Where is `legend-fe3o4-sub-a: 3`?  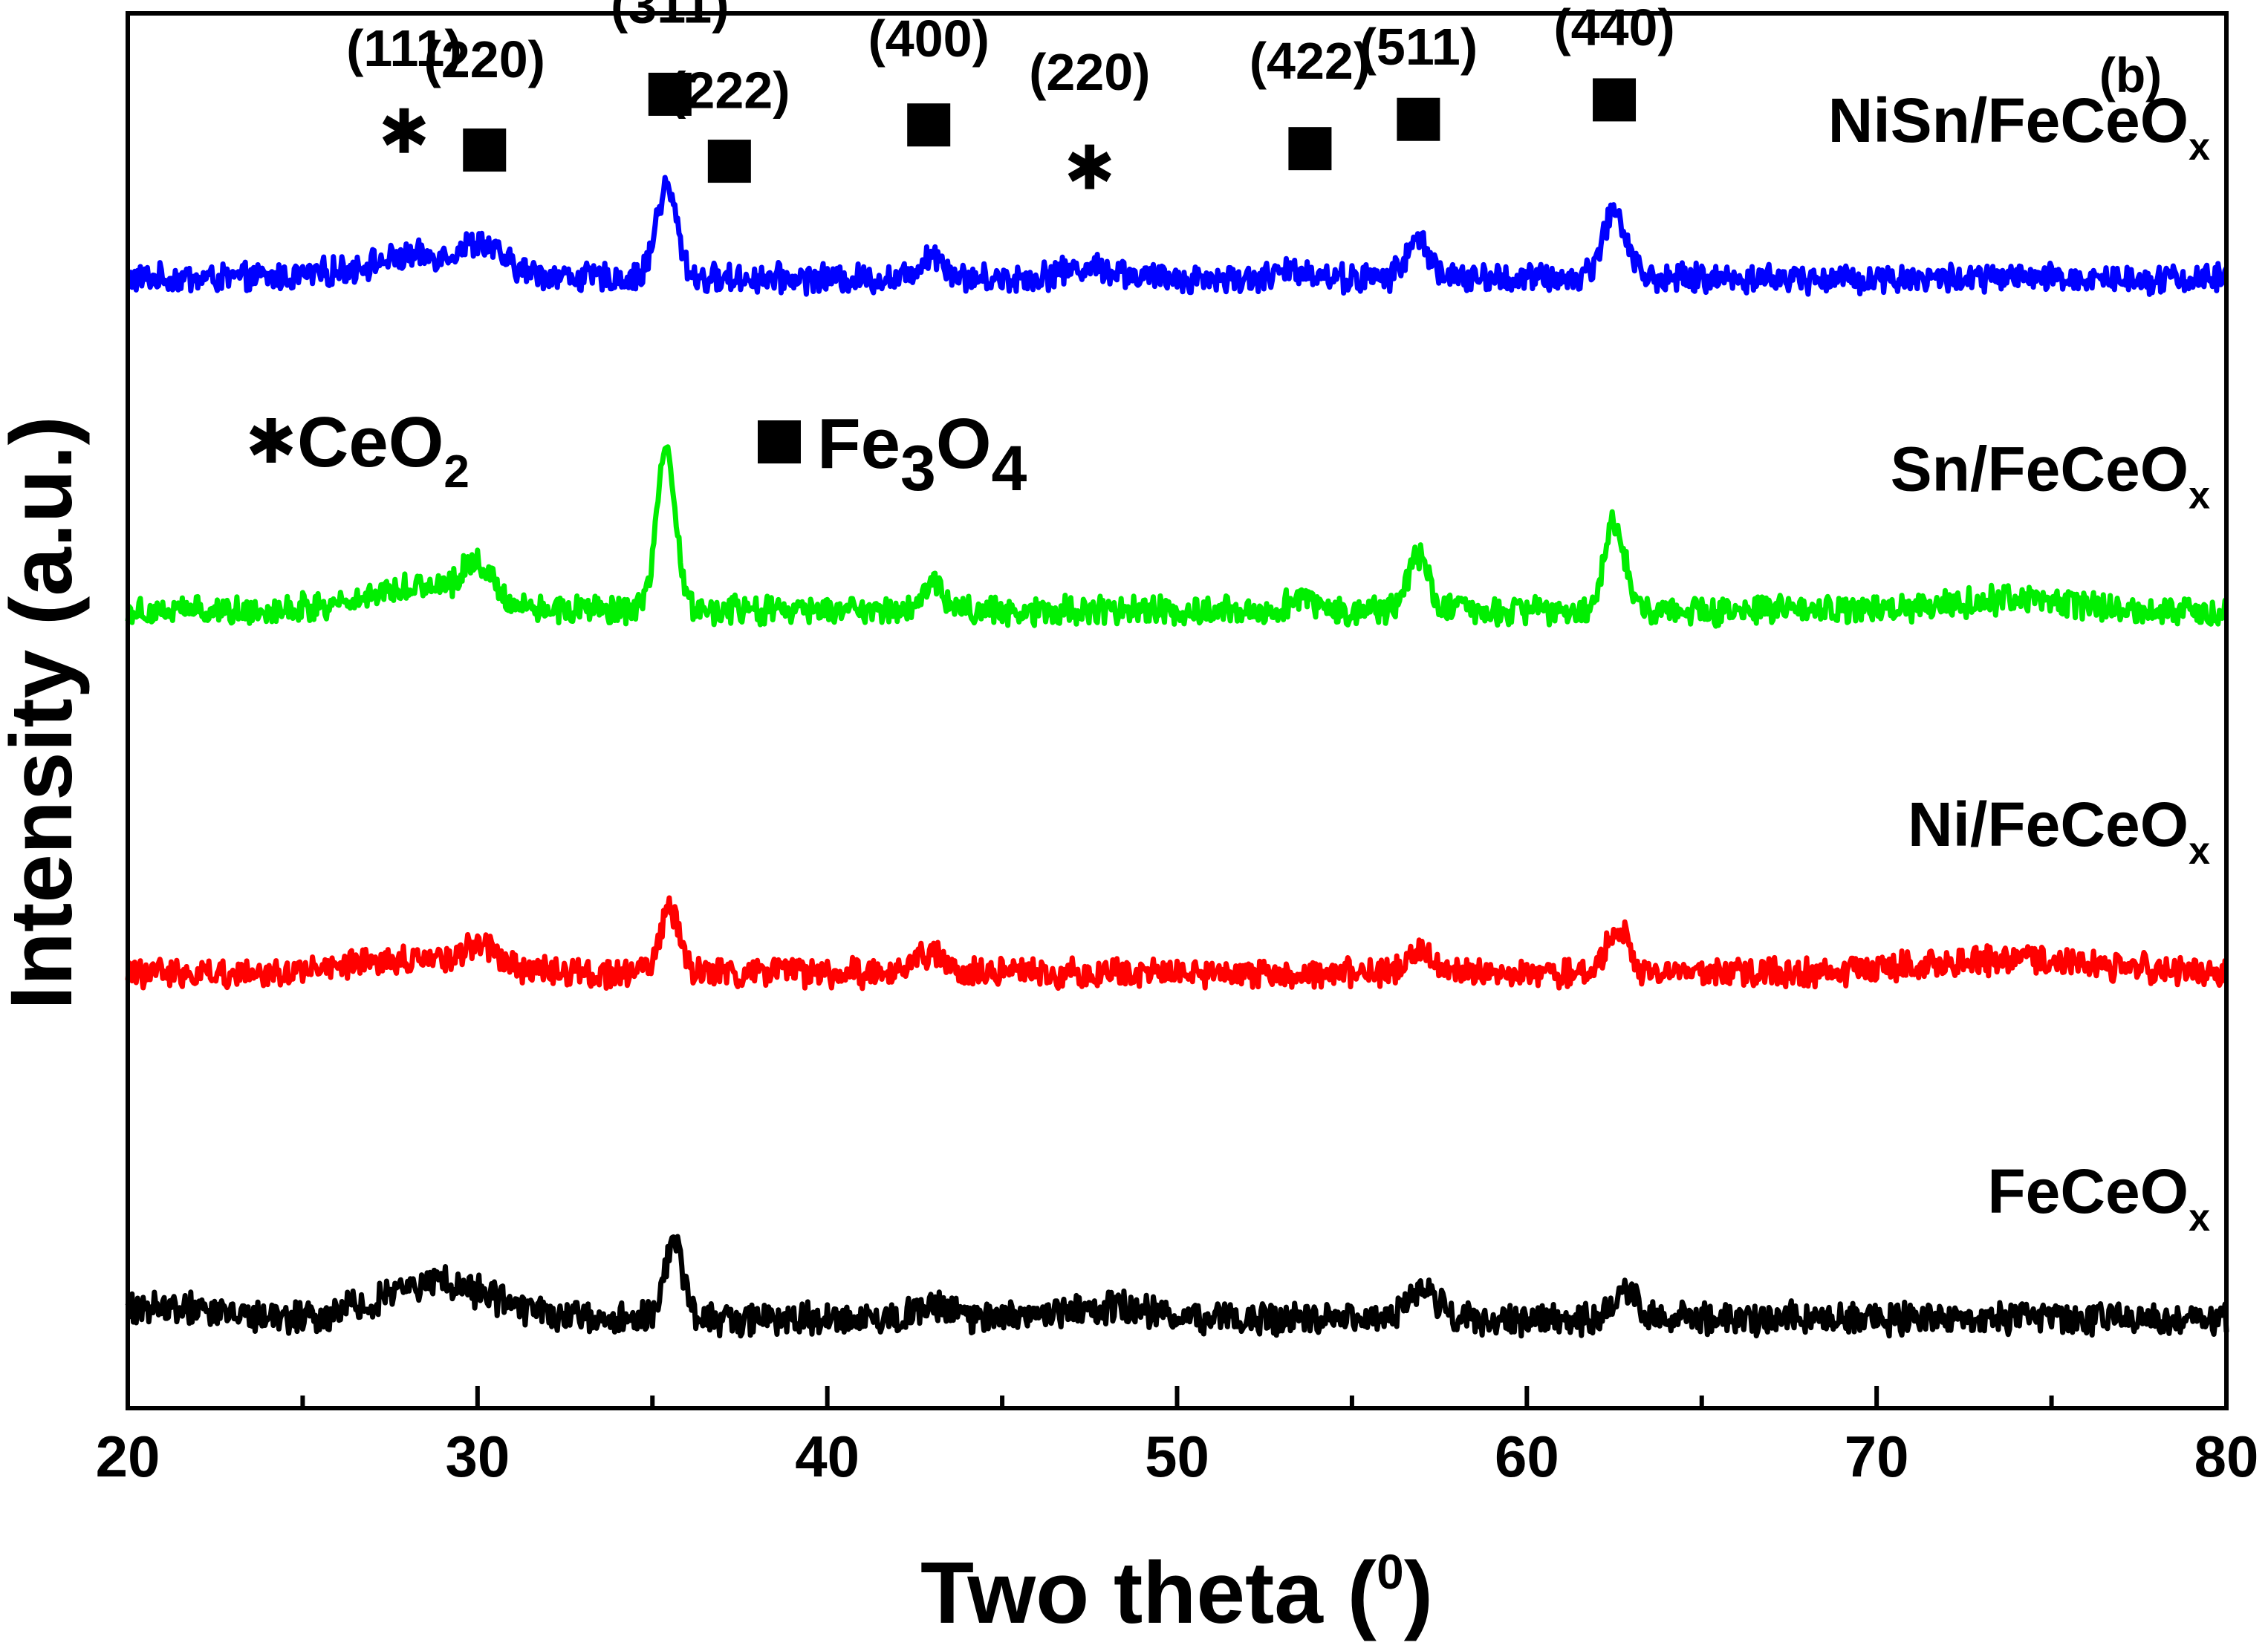 legend-fe3o4-sub-a: 3 is located at coordinates (918, 469).